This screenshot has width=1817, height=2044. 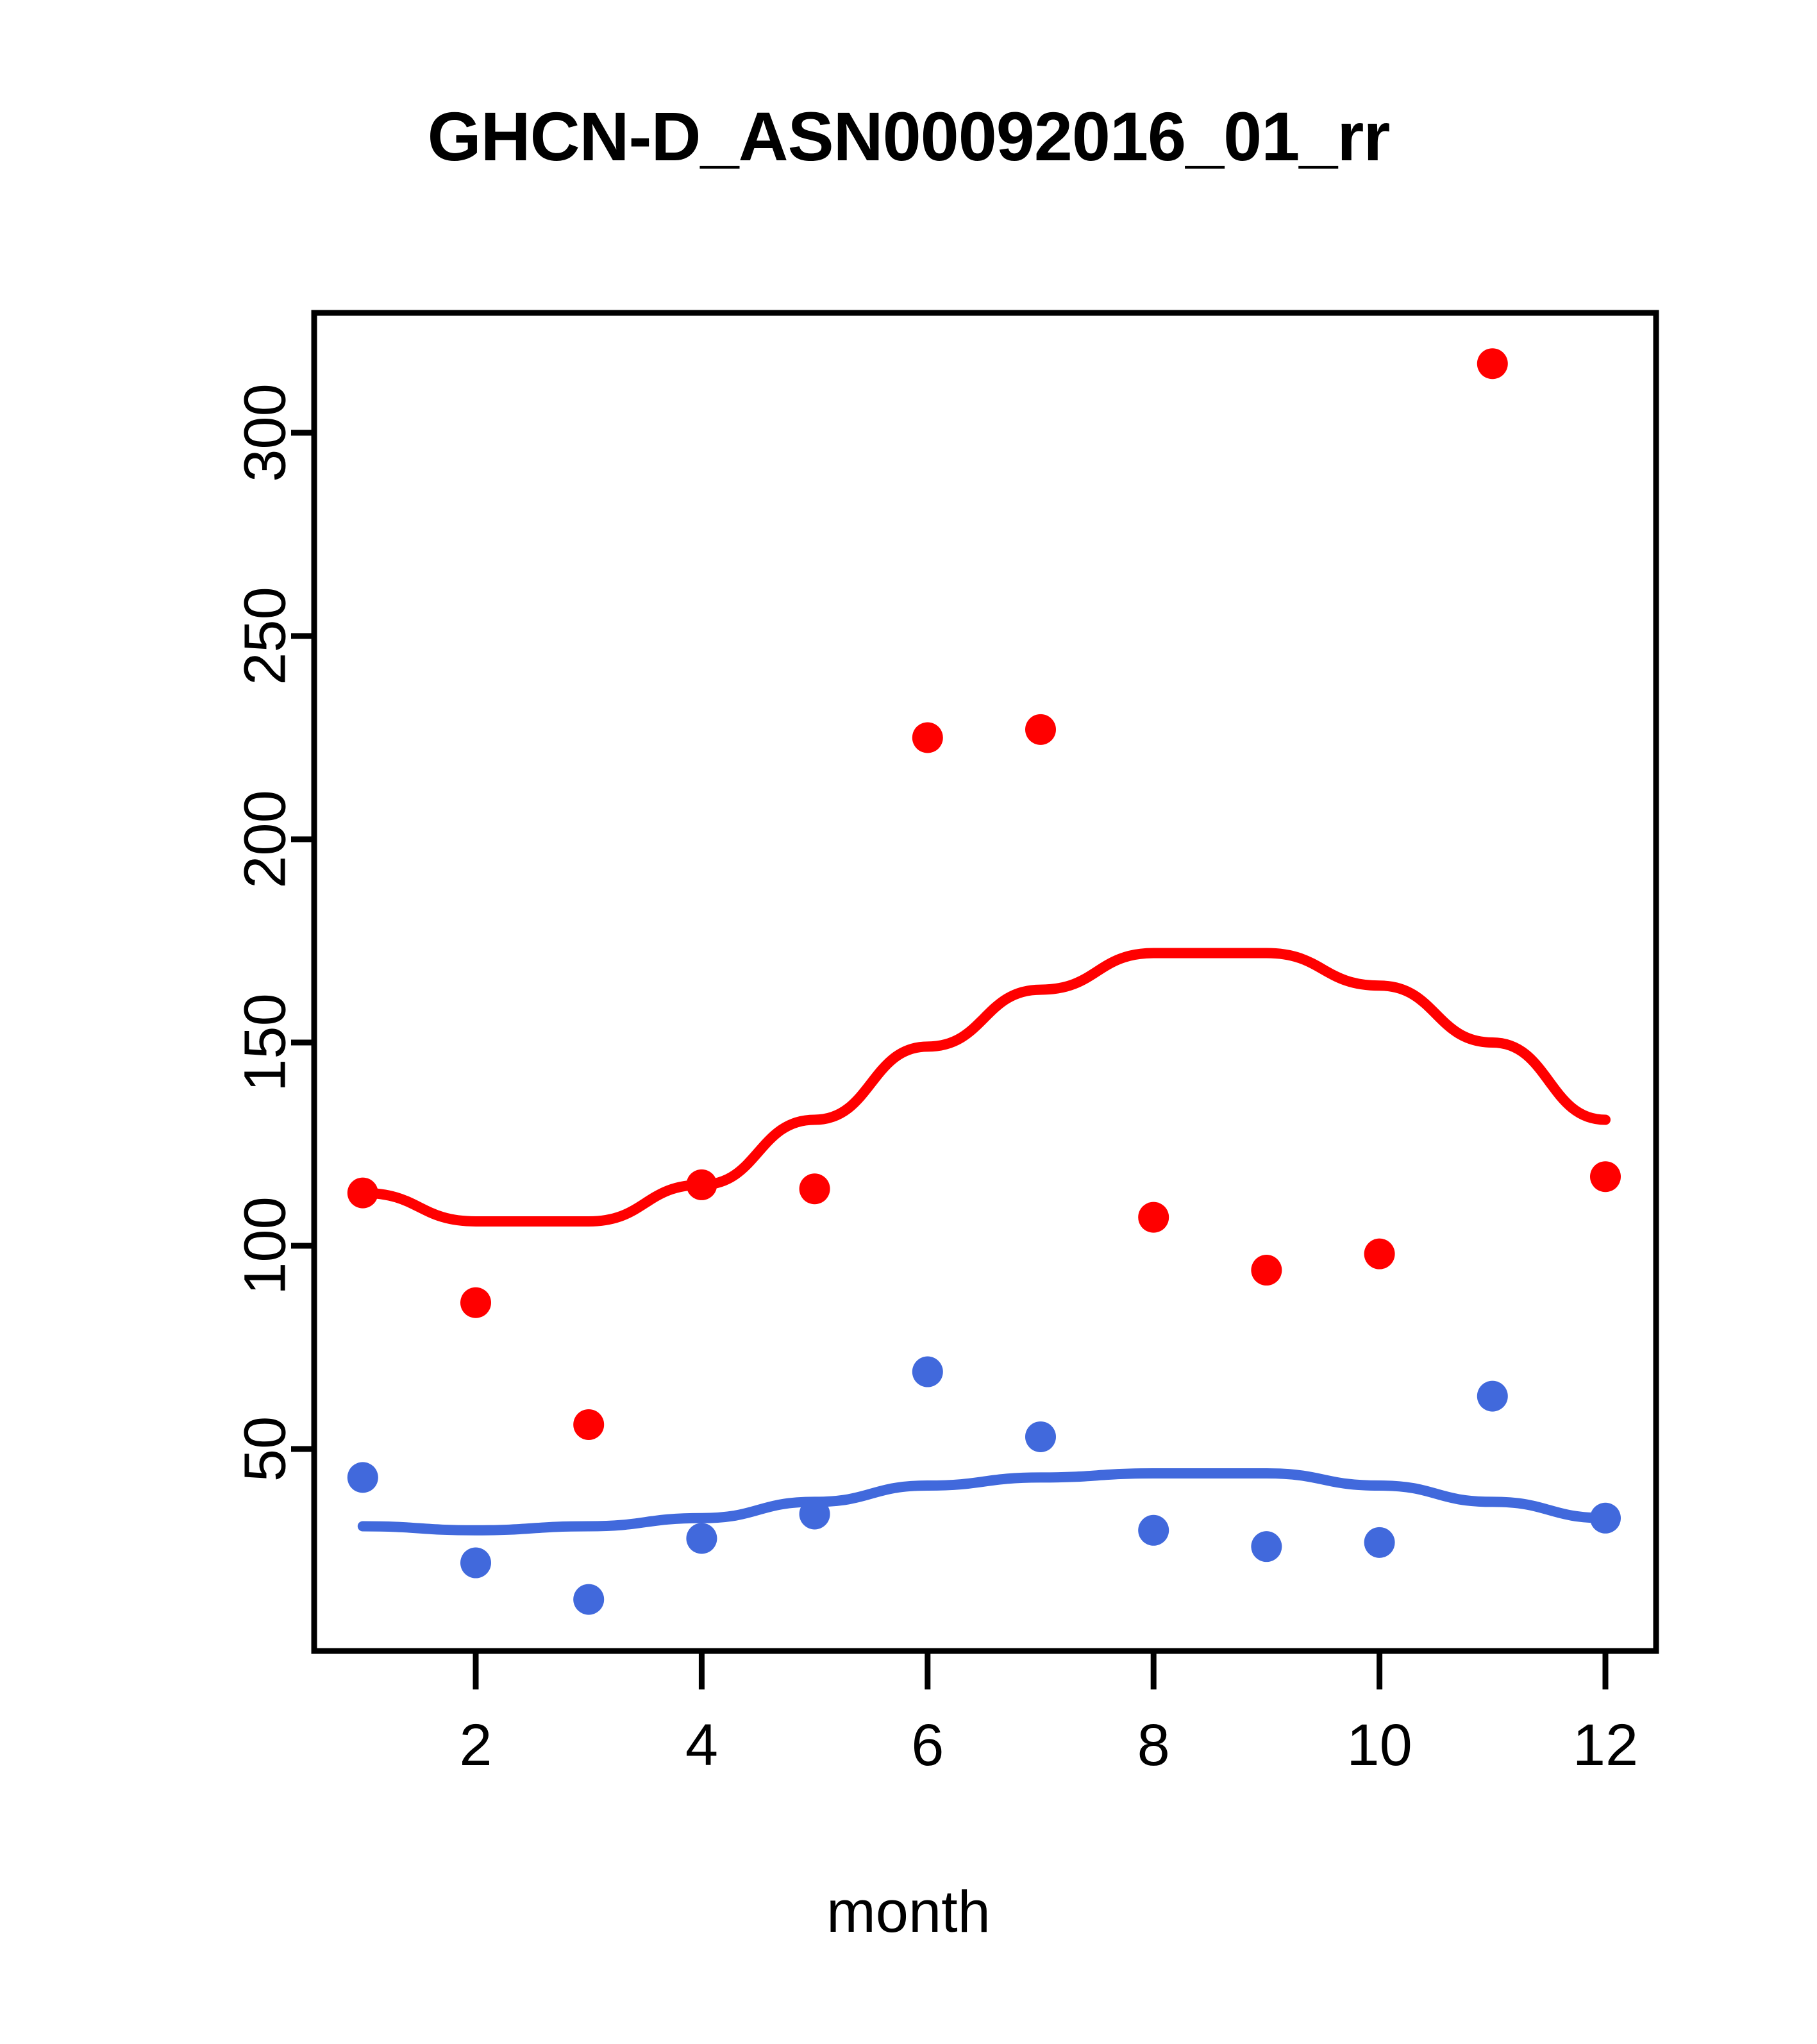 I want to click on y-axis-tick-label: 150, so click(x=264, y=1042).